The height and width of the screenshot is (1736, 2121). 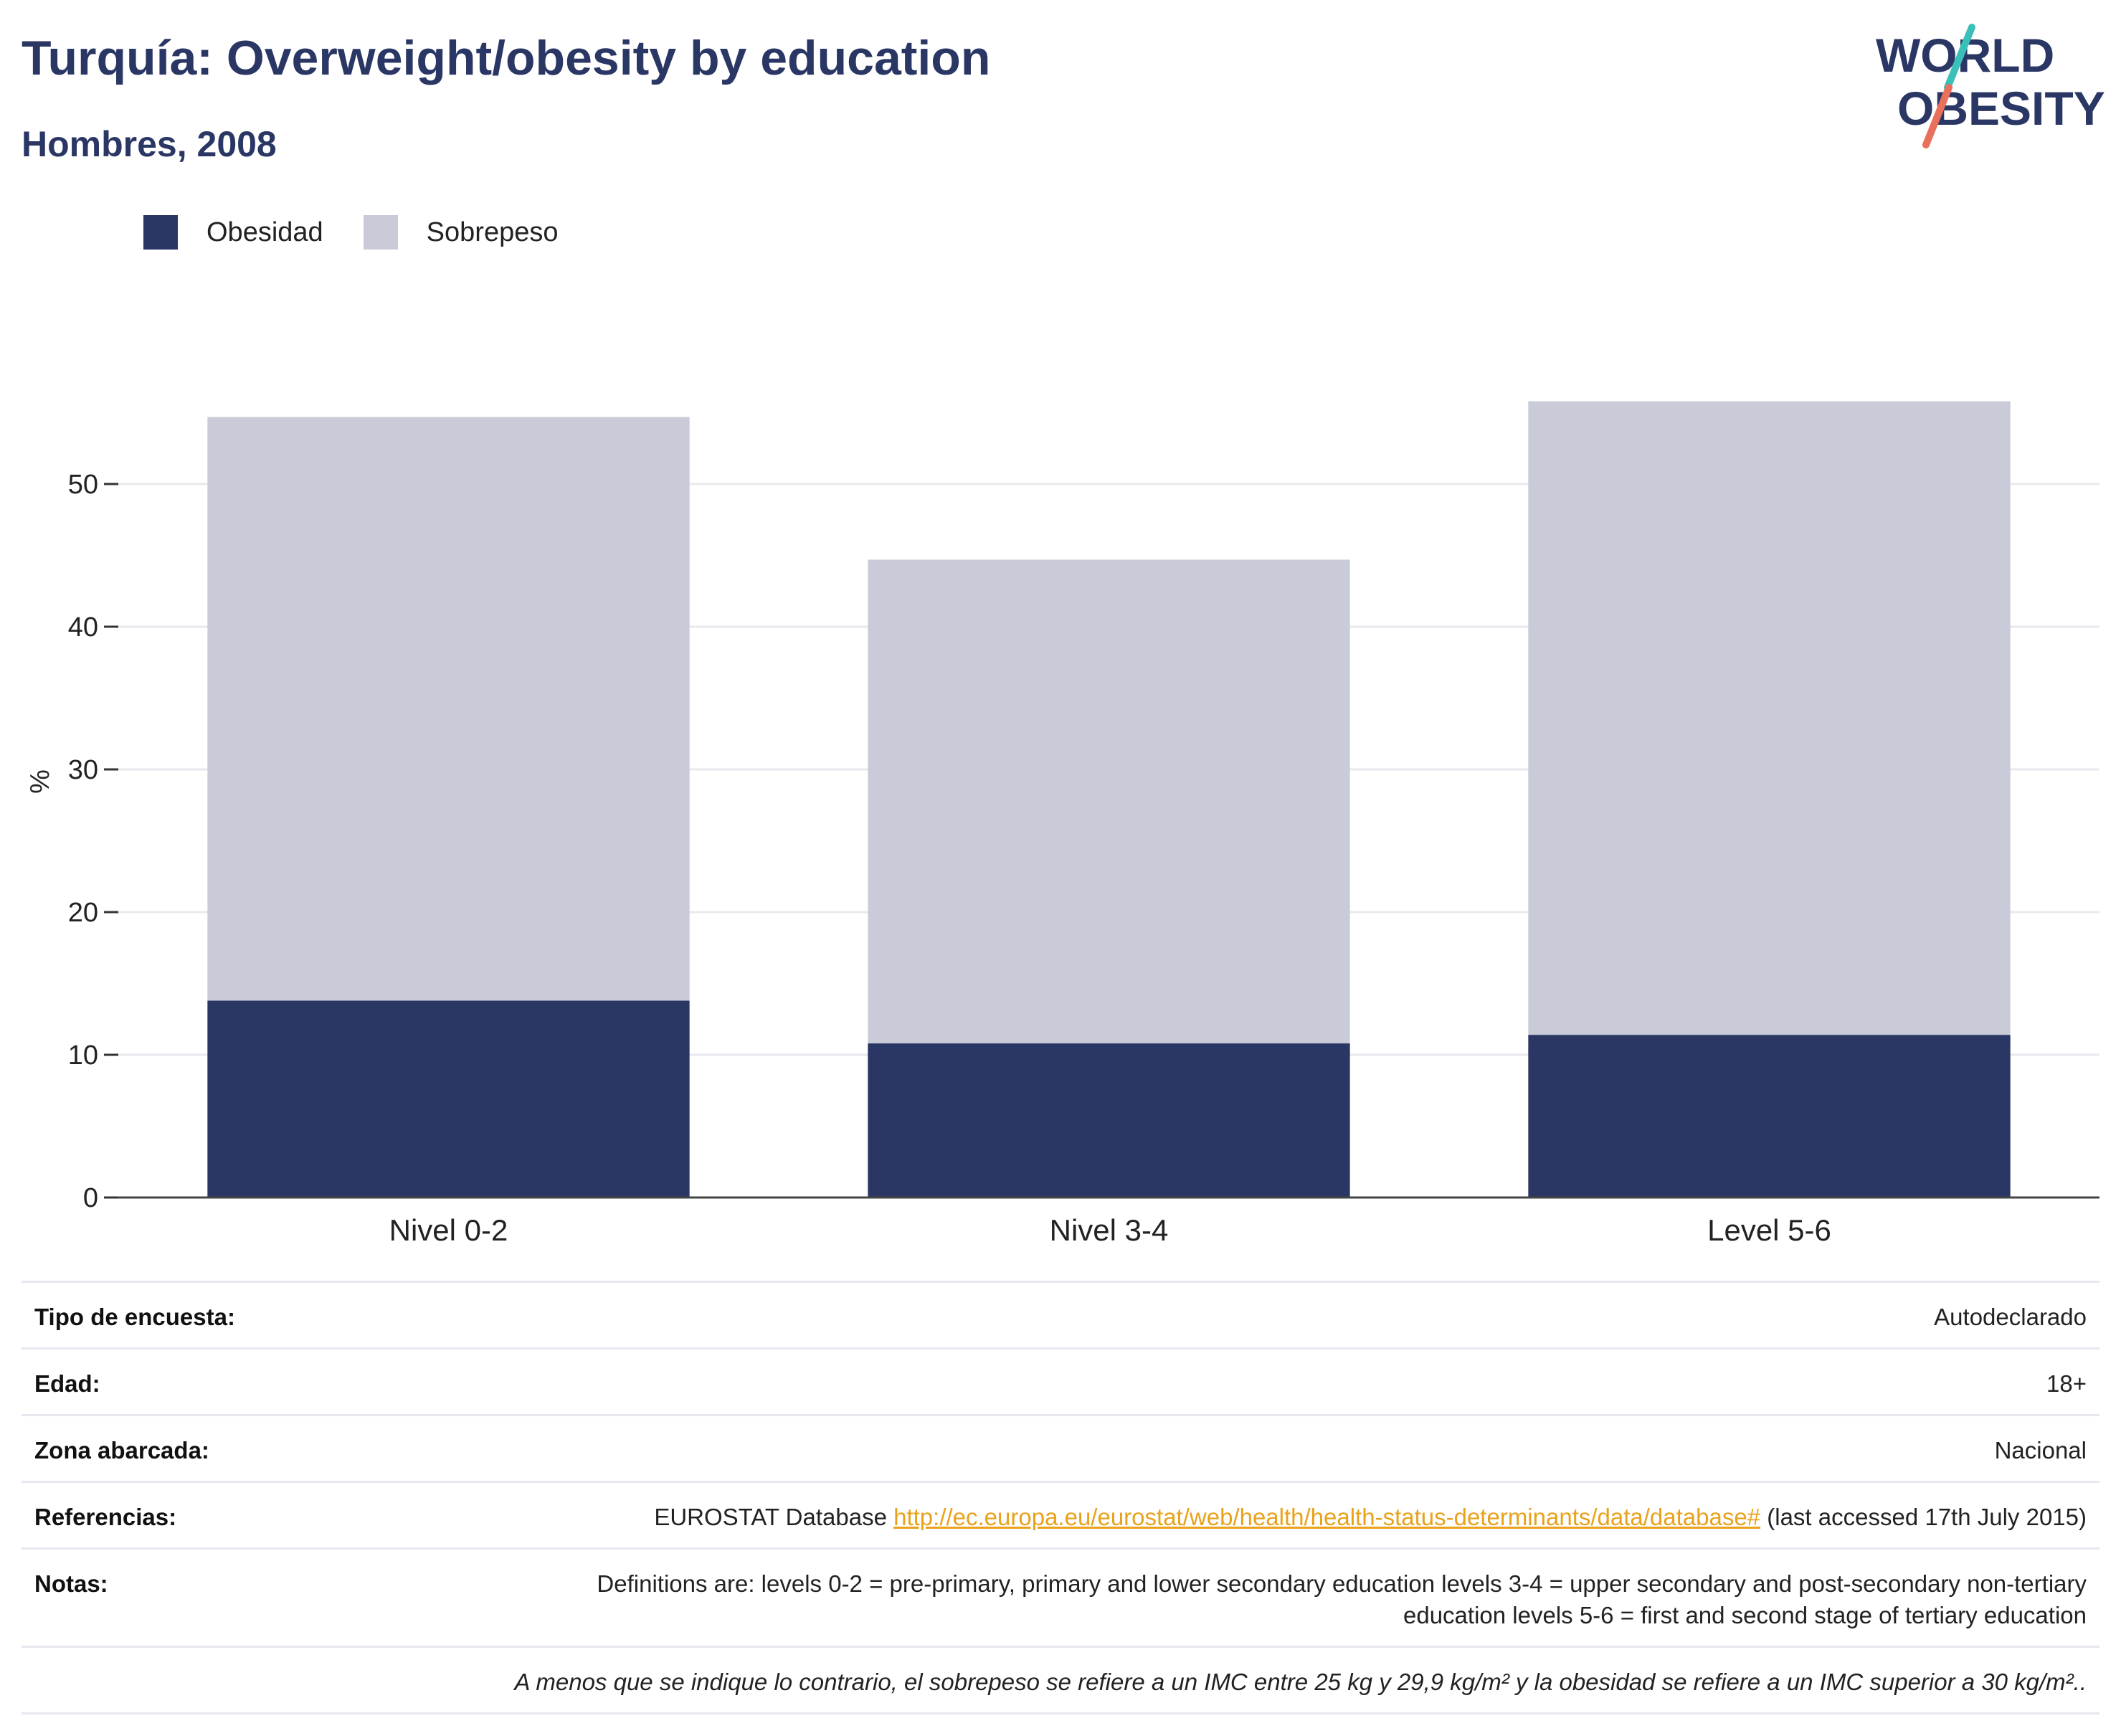 What do you see at coordinates (1937, 116) in the screenshot?
I see `logo-slash-coral` at bounding box center [1937, 116].